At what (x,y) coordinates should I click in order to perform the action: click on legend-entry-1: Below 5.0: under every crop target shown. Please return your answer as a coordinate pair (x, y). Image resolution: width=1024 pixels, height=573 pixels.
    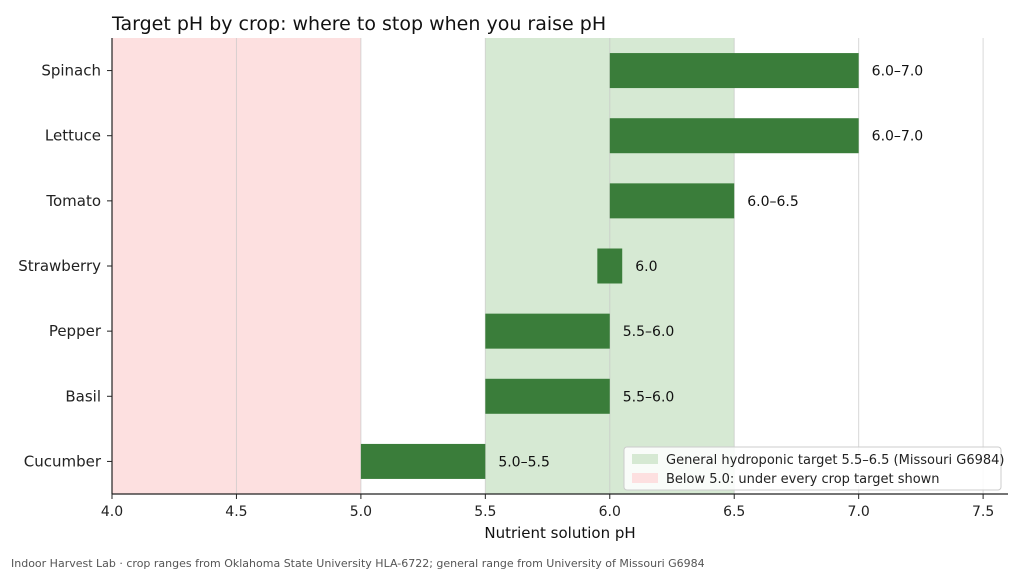
    Looking at the image, I should click on (803, 479).